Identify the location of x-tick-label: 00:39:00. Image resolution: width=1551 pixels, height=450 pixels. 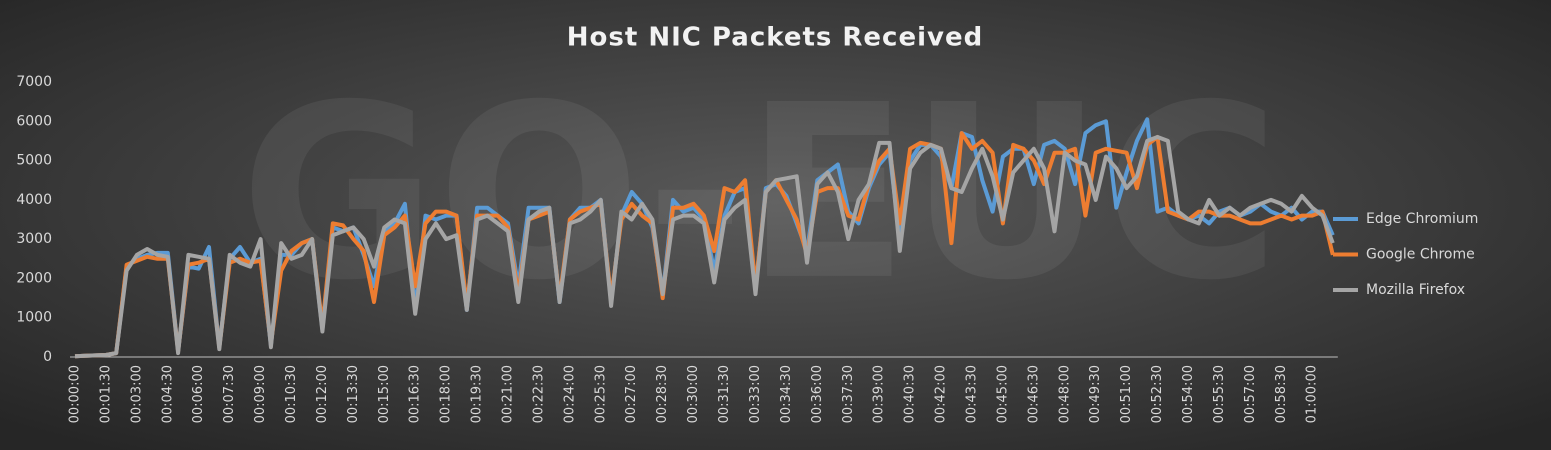
(879, 394).